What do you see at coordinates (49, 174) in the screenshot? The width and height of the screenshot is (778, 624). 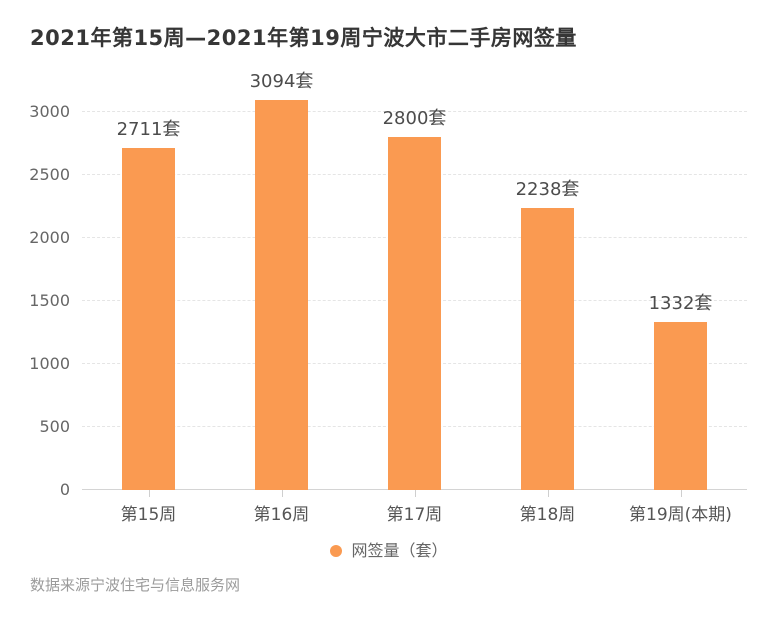 I see `y-axis-tick-label-2500: 2500` at bounding box center [49, 174].